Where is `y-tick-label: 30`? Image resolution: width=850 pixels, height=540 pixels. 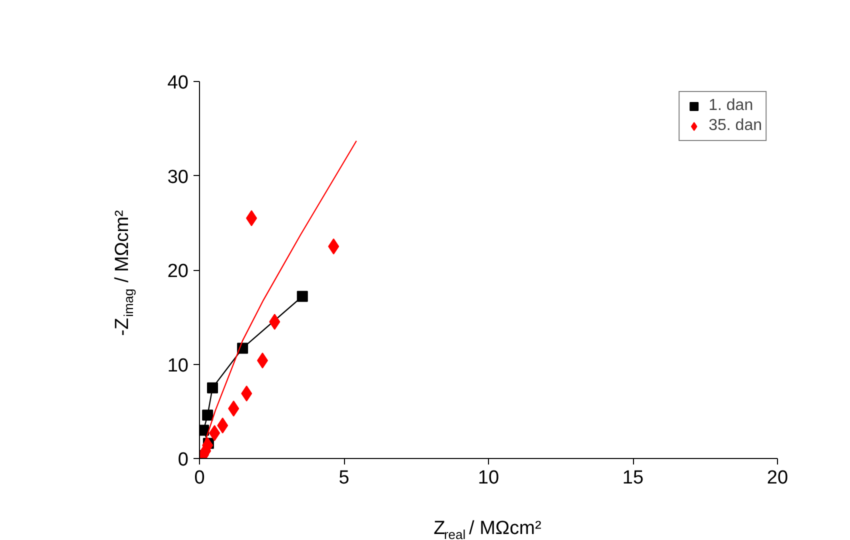 y-tick-label: 30 is located at coordinates (178, 177).